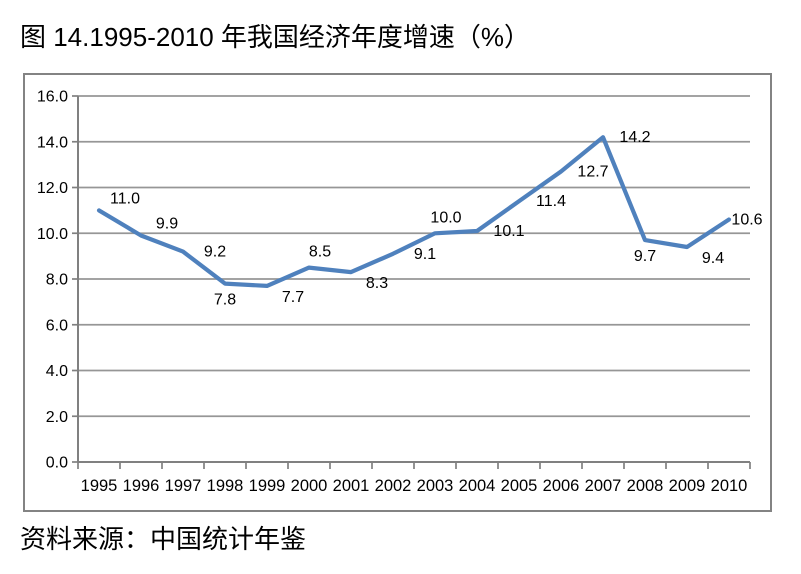  Describe the element at coordinates (57, 325) in the screenshot. I see `y-tick-label: 6.0` at that location.